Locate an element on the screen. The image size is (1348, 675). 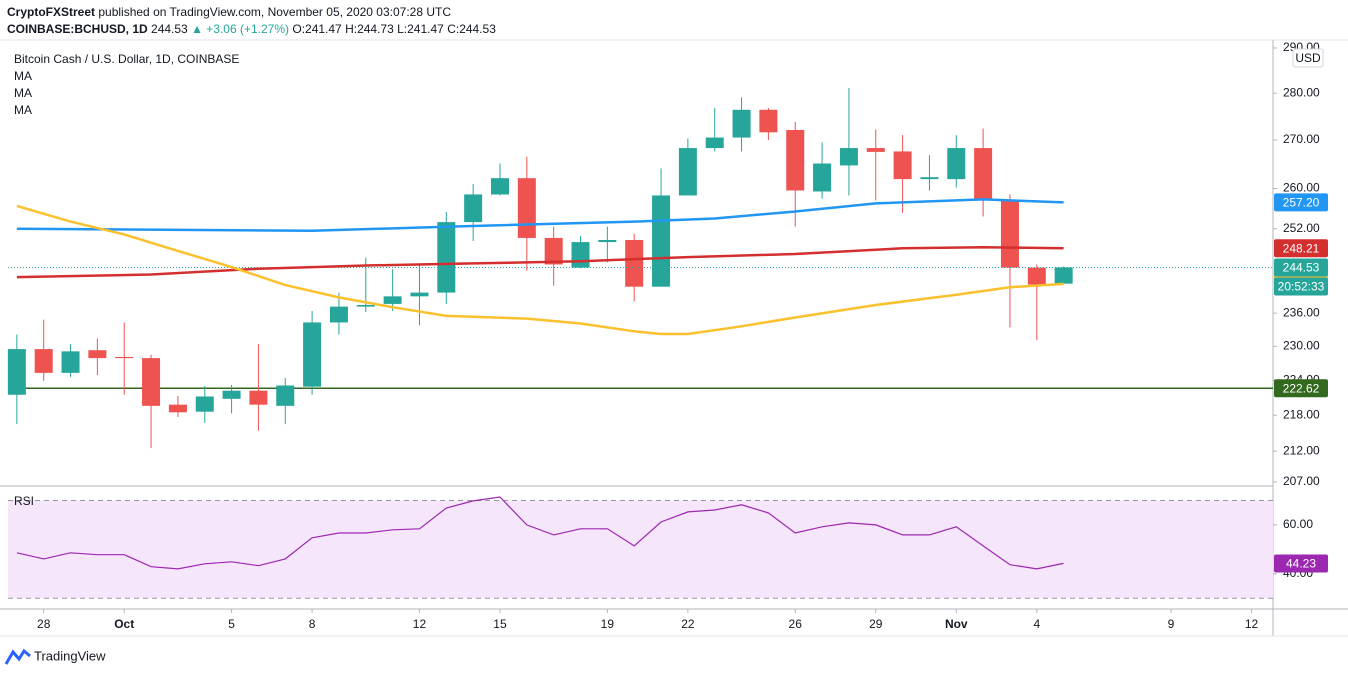
x-tick-label: 19 is located at coordinates (608, 624).